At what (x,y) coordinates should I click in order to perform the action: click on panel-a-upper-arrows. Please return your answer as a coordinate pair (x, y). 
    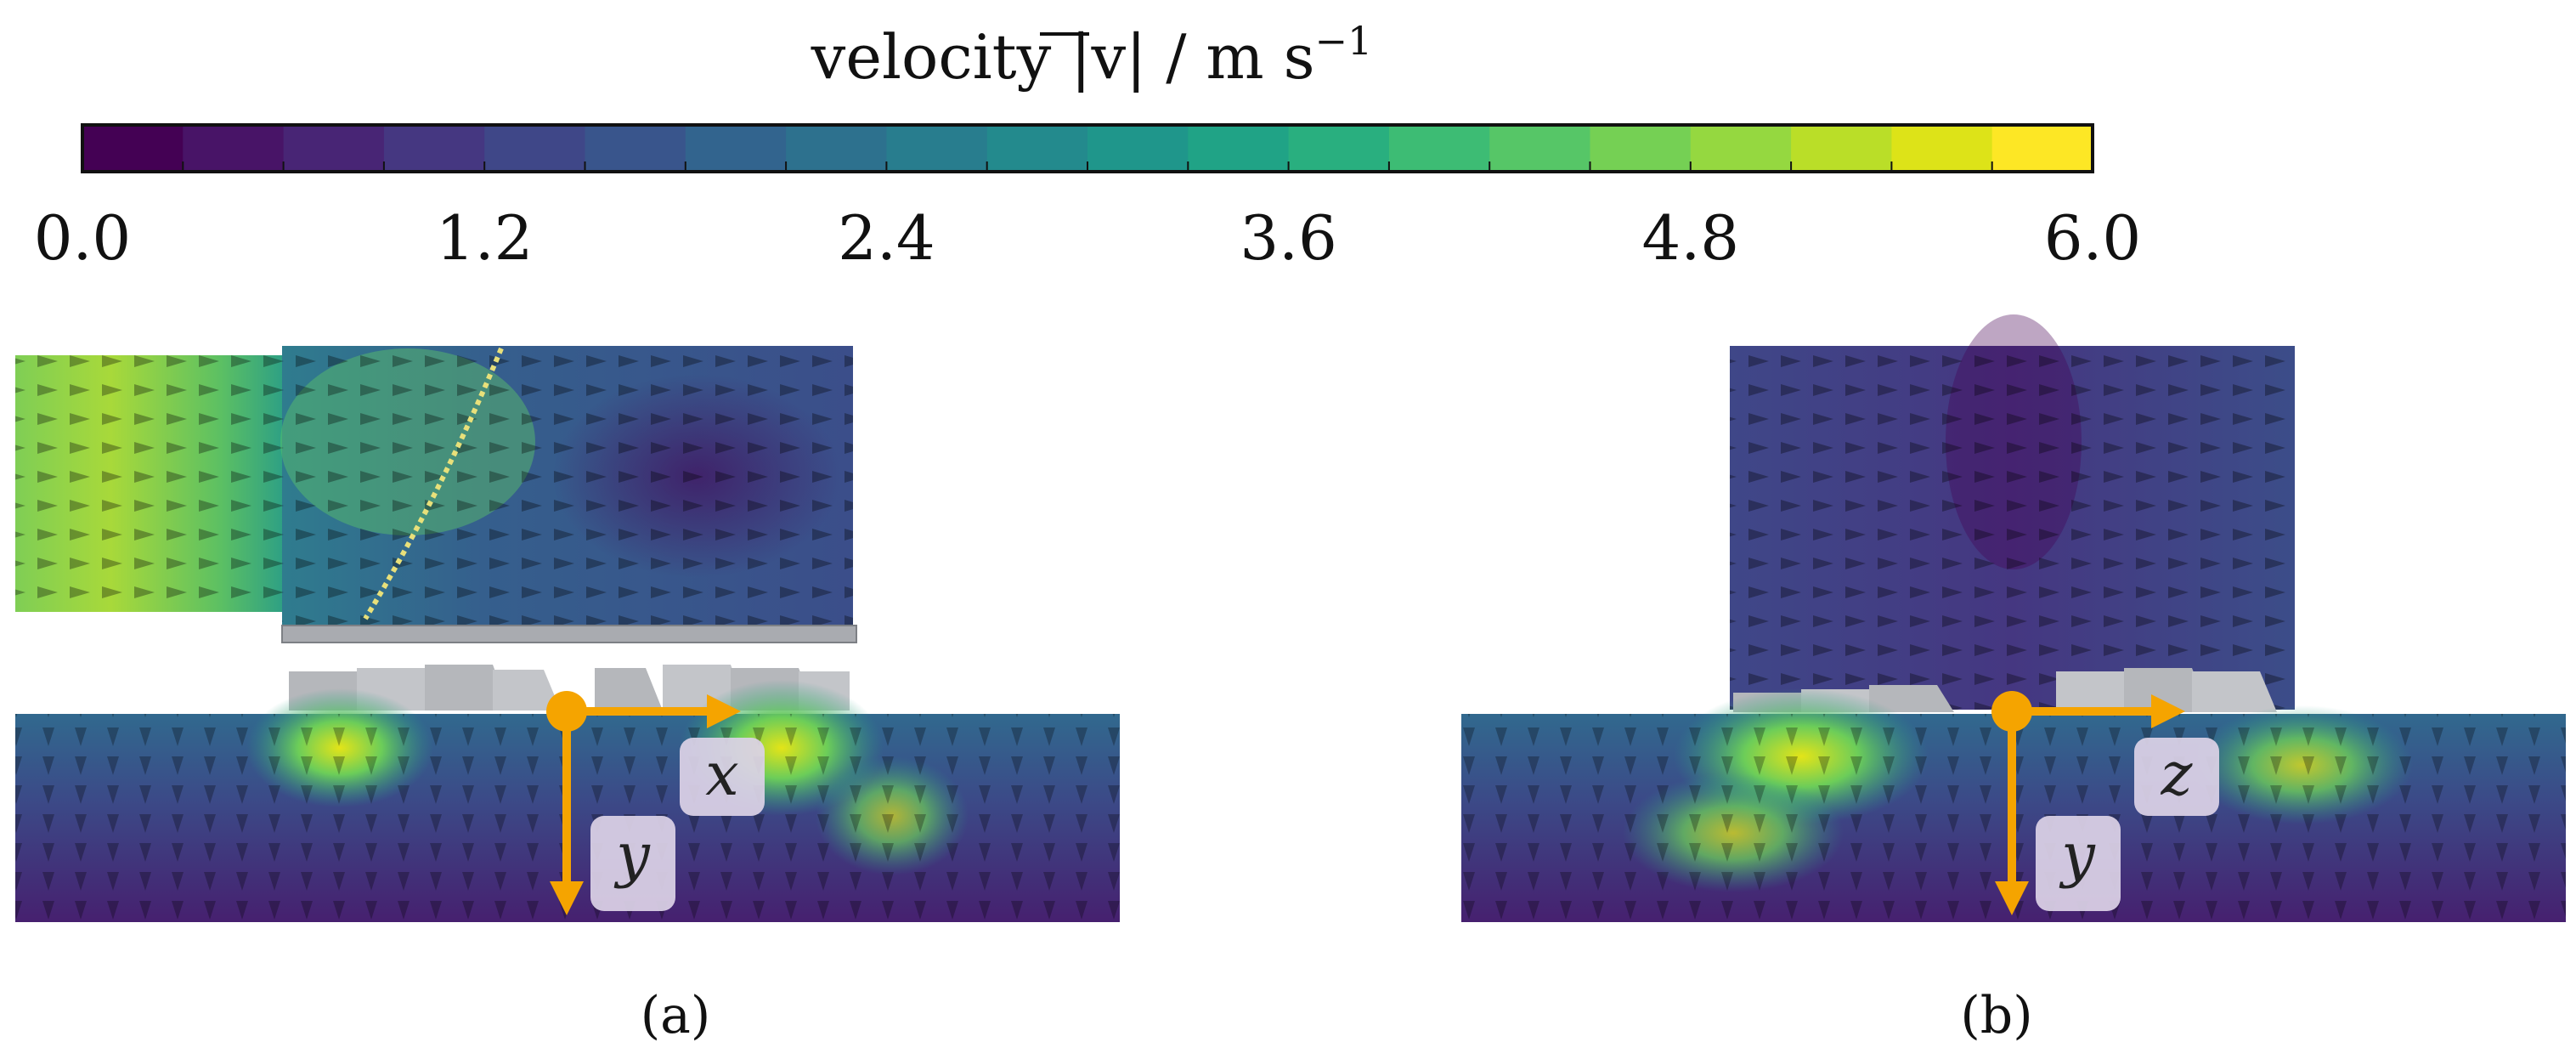
    Looking at the image, I should click on (567, 486).